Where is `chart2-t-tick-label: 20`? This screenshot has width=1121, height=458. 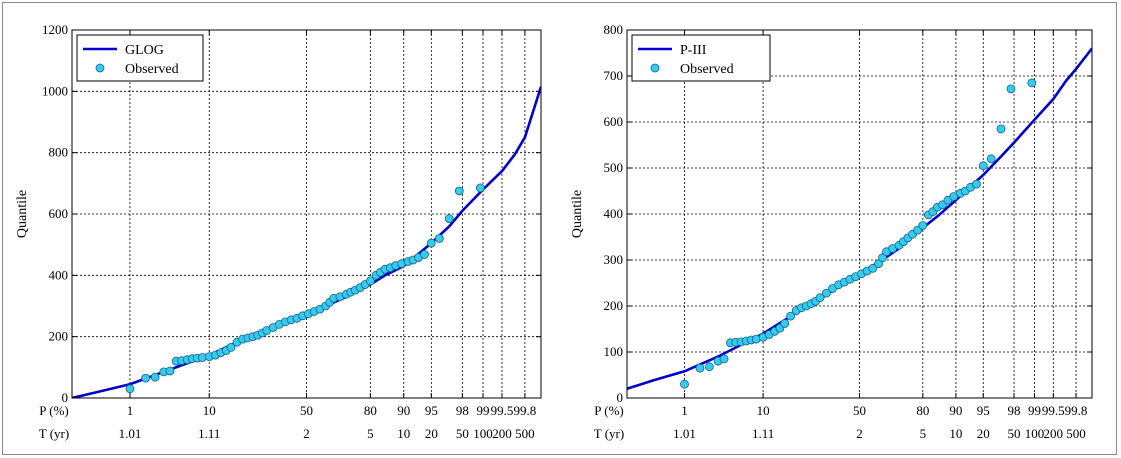 chart2-t-tick-label: 20 is located at coordinates (983, 433).